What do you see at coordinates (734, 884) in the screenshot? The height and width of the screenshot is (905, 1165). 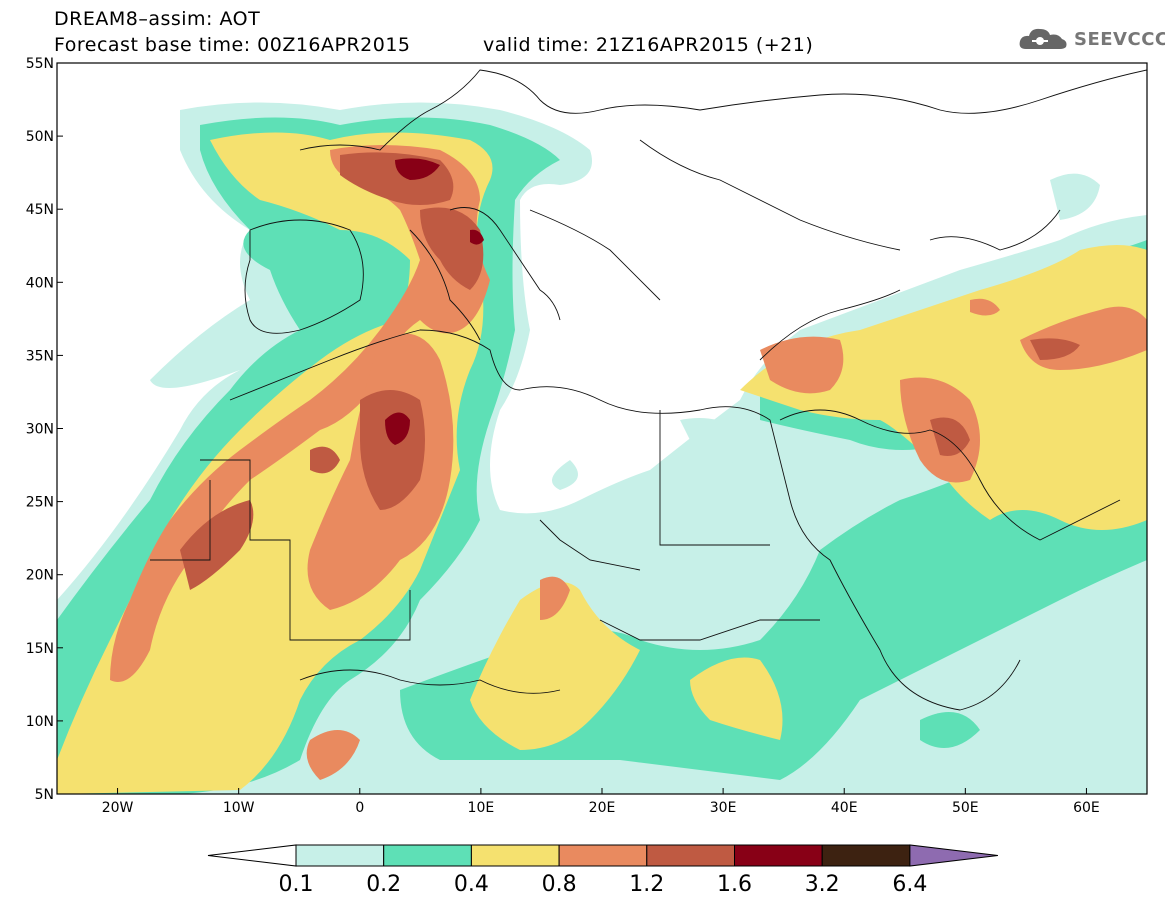 I see `colorbar-label: 1.6` at bounding box center [734, 884].